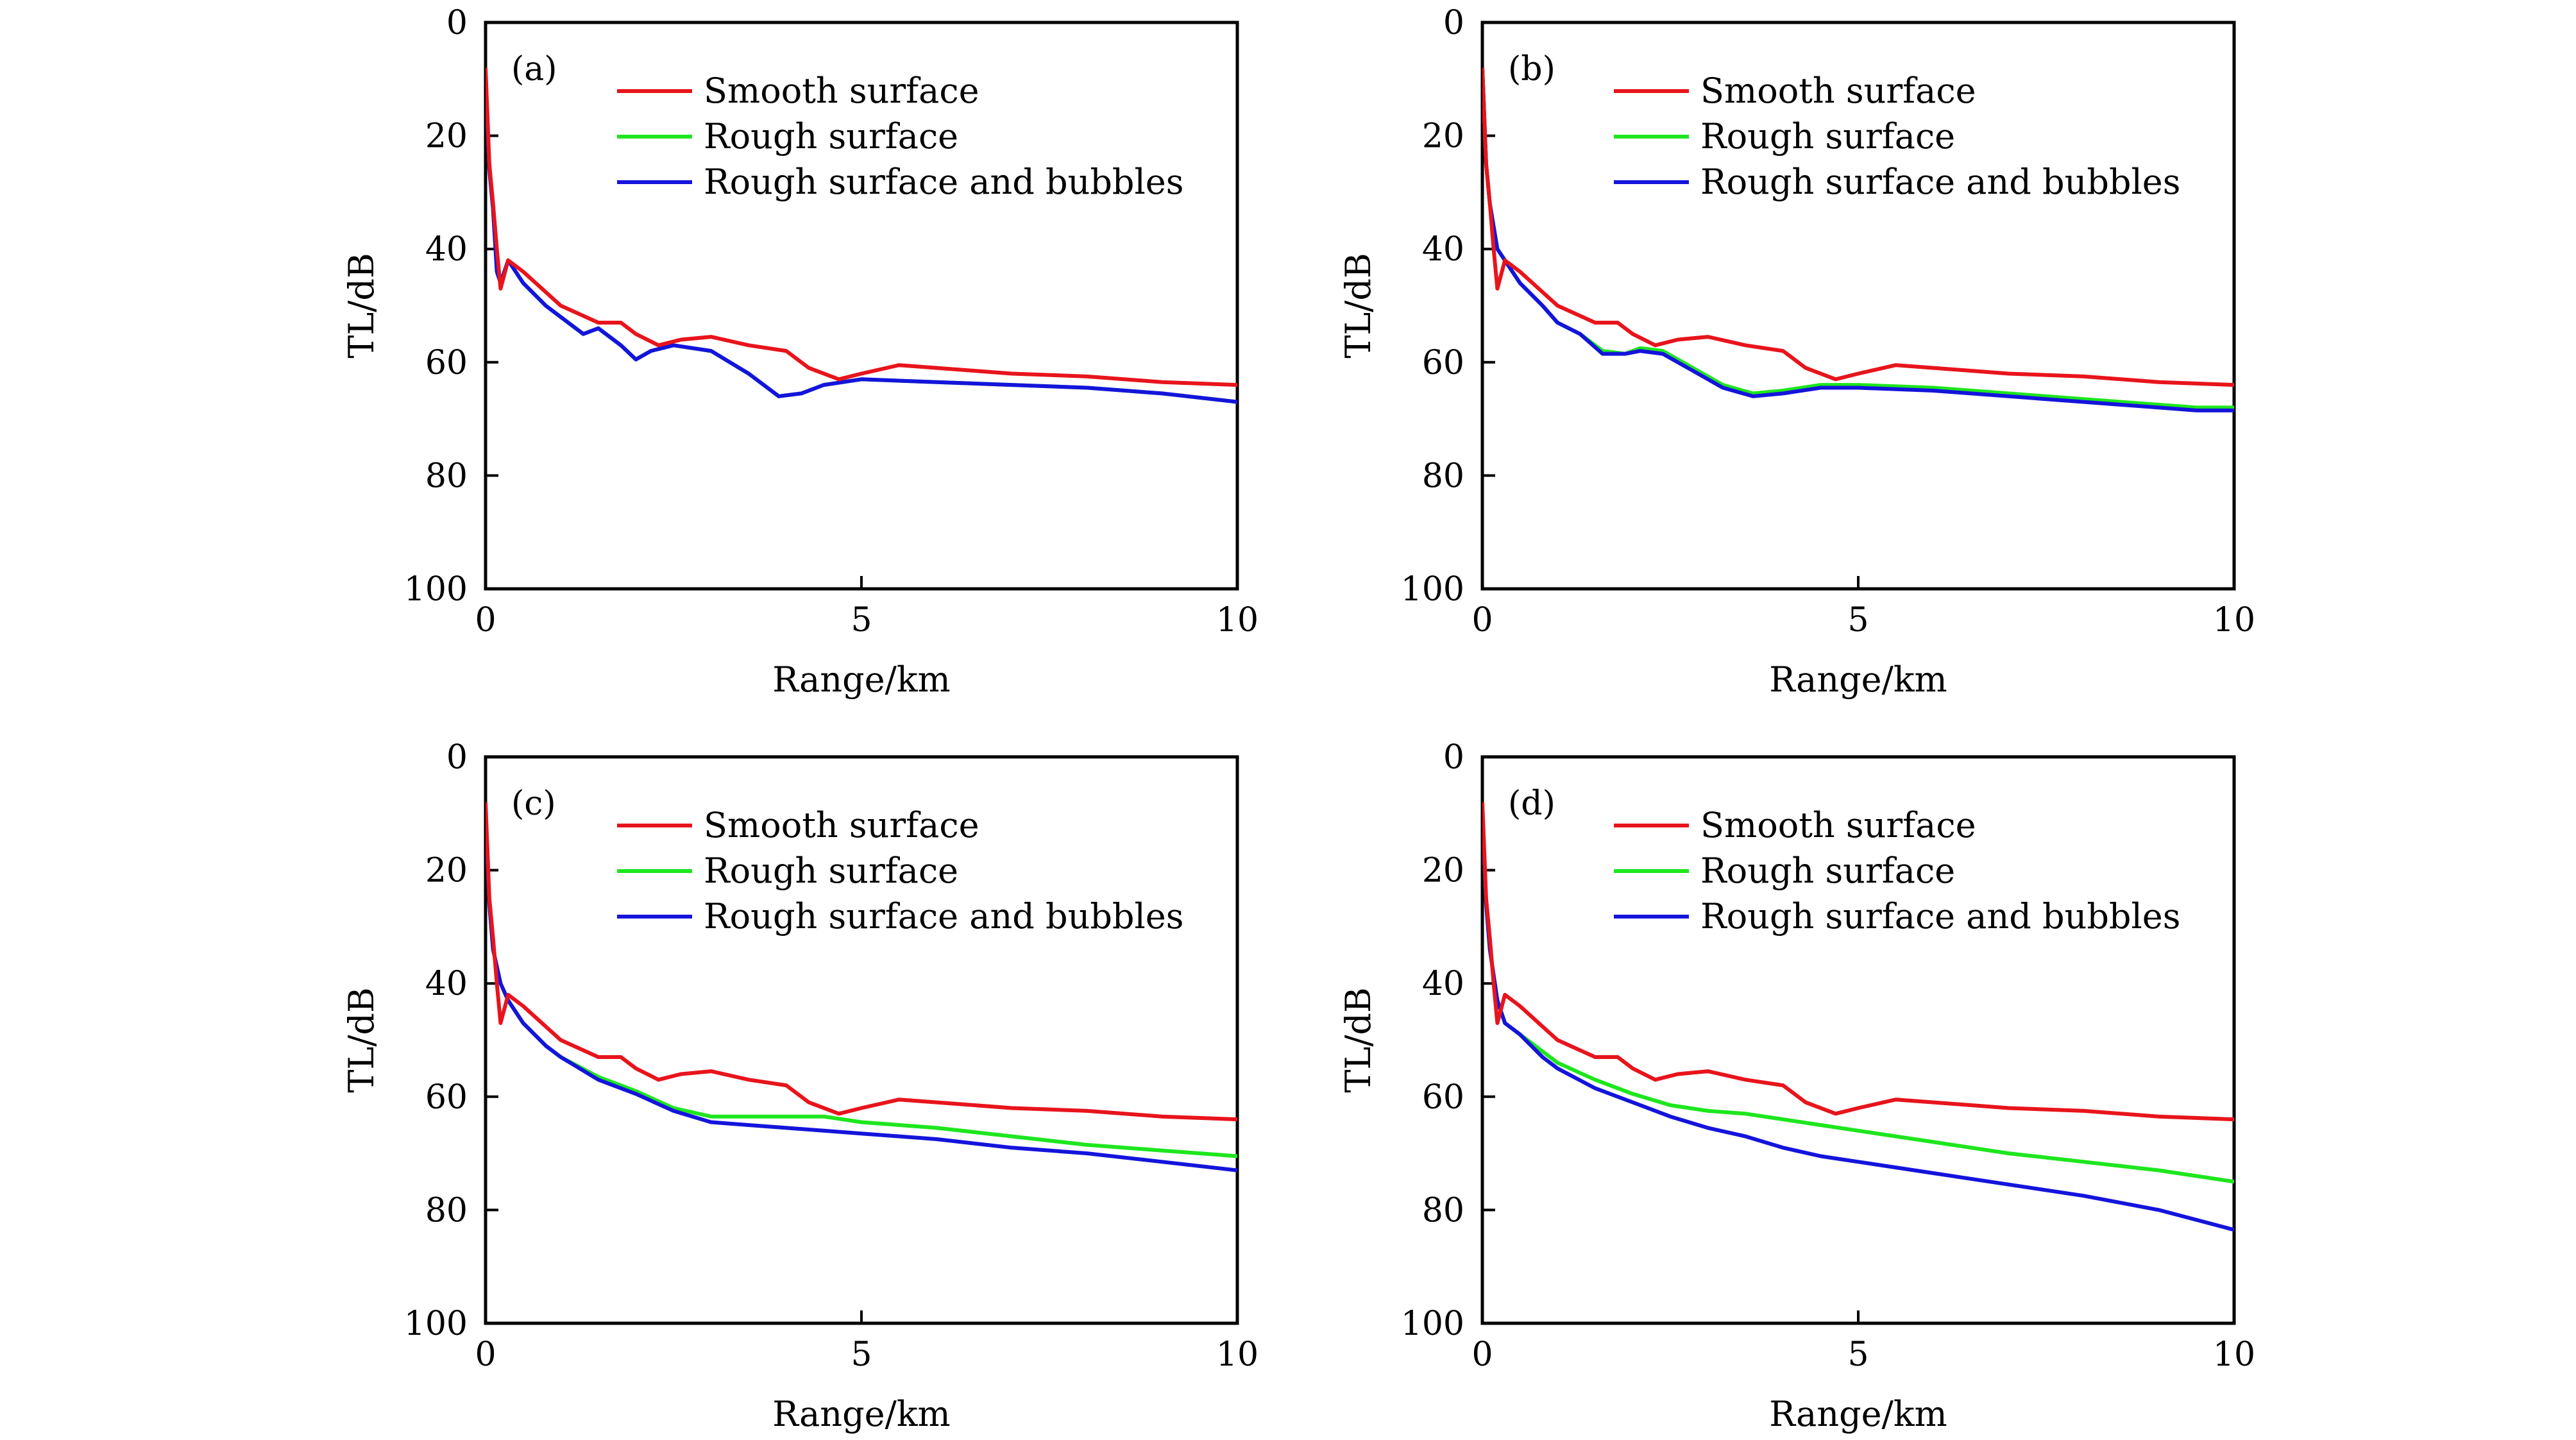 The width and height of the screenshot is (2576, 1440). What do you see at coordinates (533, 803) in the screenshot?
I see `panel-label: (c)` at bounding box center [533, 803].